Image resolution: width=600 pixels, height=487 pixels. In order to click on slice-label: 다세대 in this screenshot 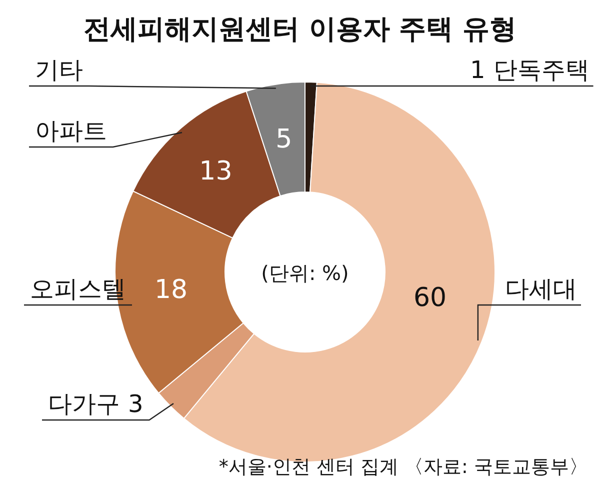, I will do `click(541, 289)`.